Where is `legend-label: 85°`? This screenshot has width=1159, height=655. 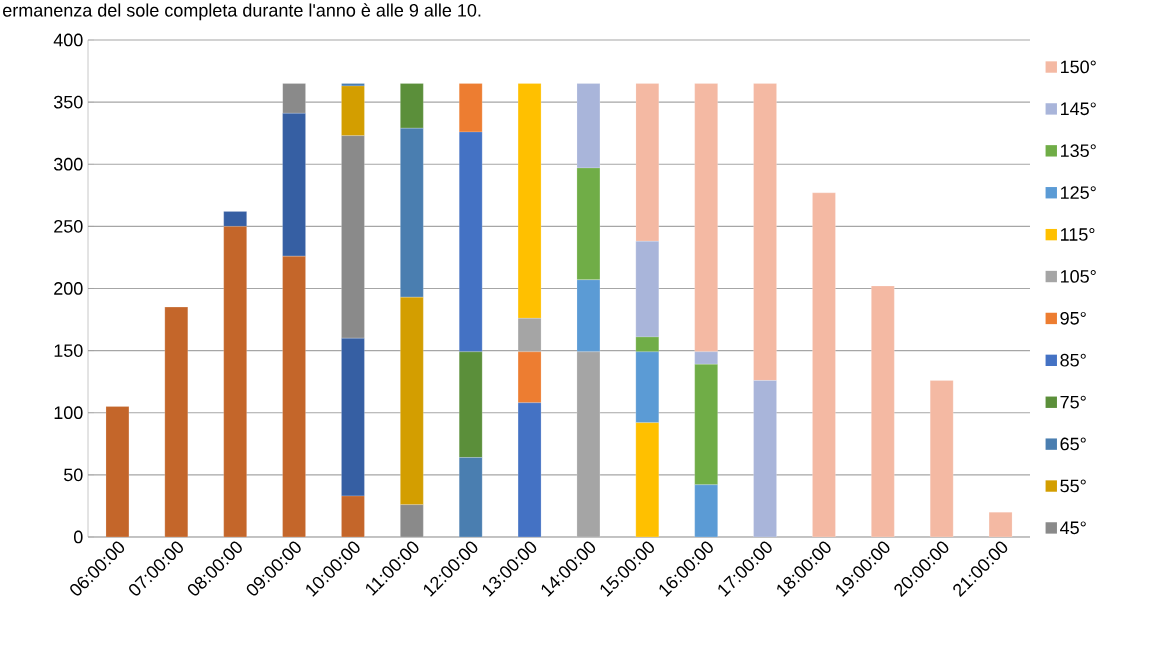 legend-label: 85° is located at coordinates (1073, 360).